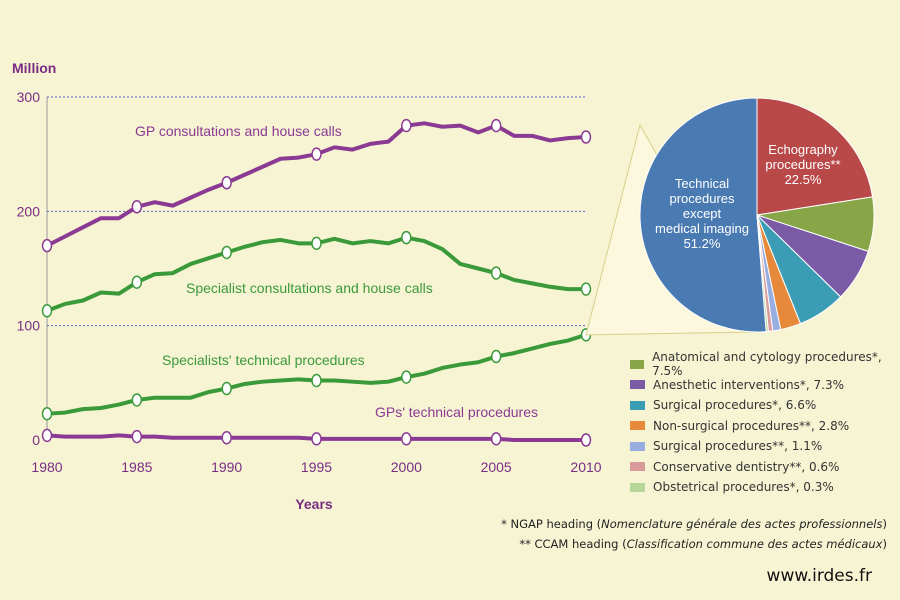 The height and width of the screenshot is (600, 900). Describe the element at coordinates (406, 467) in the screenshot. I see `x-tick-label: 2000` at that location.